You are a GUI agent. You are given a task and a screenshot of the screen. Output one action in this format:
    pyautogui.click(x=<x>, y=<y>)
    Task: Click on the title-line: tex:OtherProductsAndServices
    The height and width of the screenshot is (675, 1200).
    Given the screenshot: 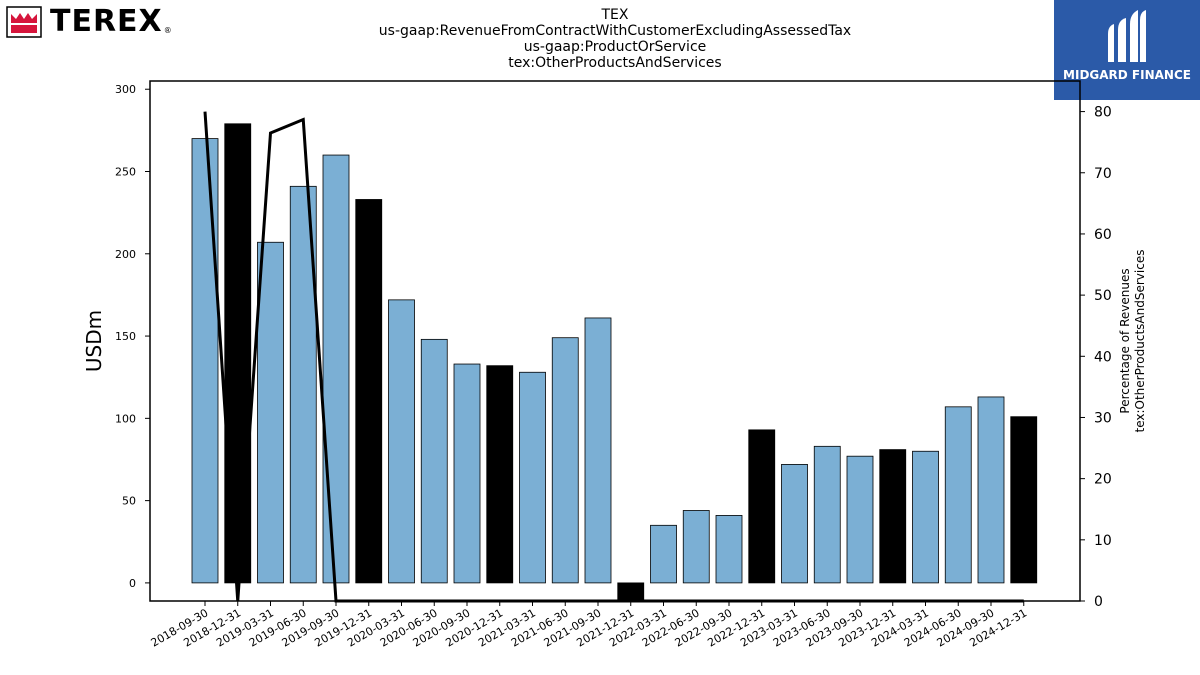 What is the action you would take?
    pyautogui.click(x=615, y=63)
    